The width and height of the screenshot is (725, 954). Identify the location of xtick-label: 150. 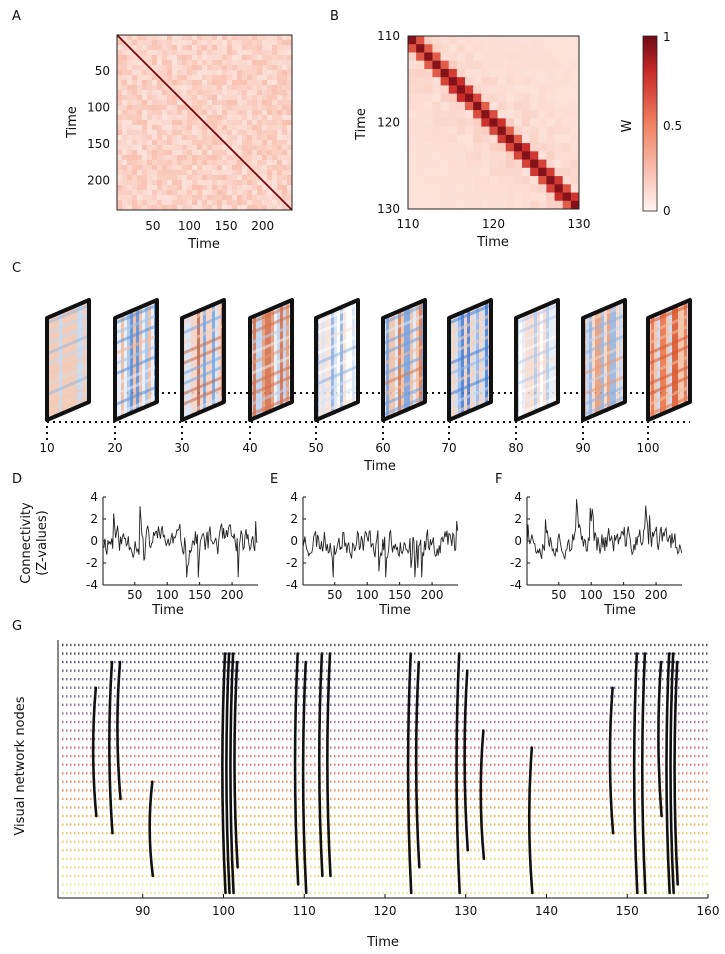
(399, 595).